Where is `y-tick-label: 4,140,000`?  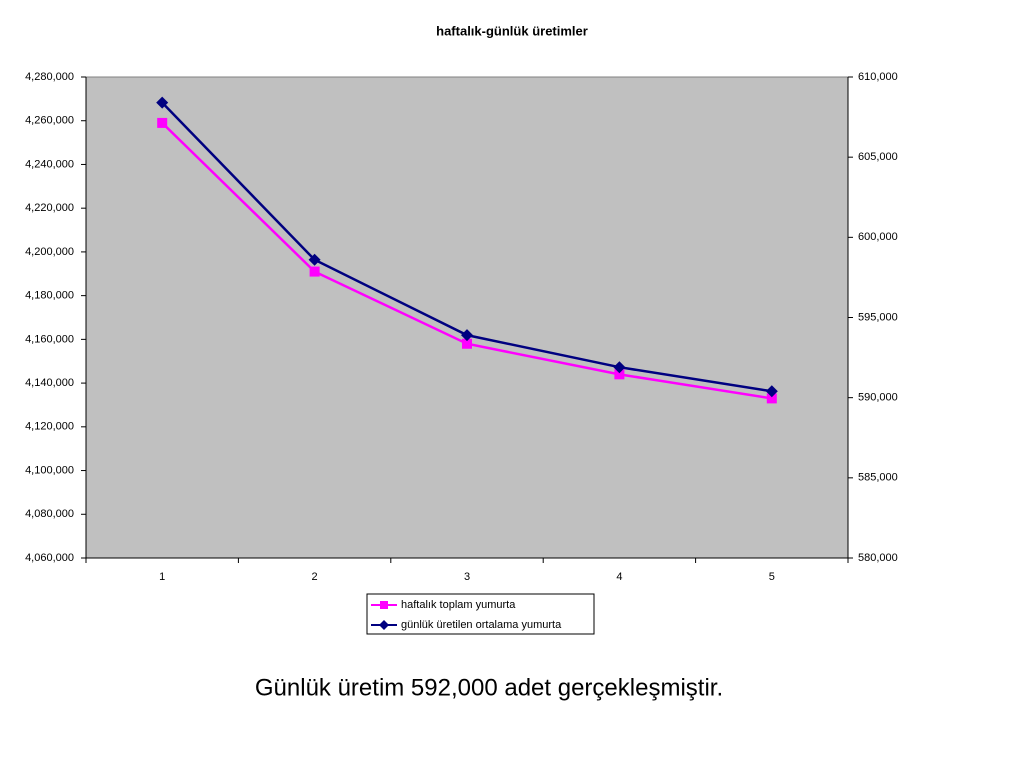 y-tick-label: 4,140,000 is located at coordinates (49, 383).